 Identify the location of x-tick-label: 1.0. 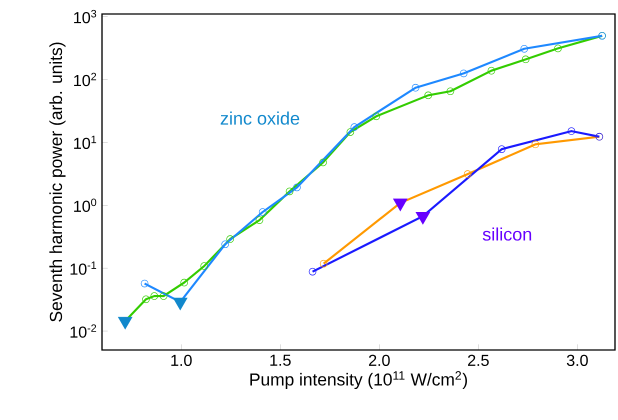
(181, 360).